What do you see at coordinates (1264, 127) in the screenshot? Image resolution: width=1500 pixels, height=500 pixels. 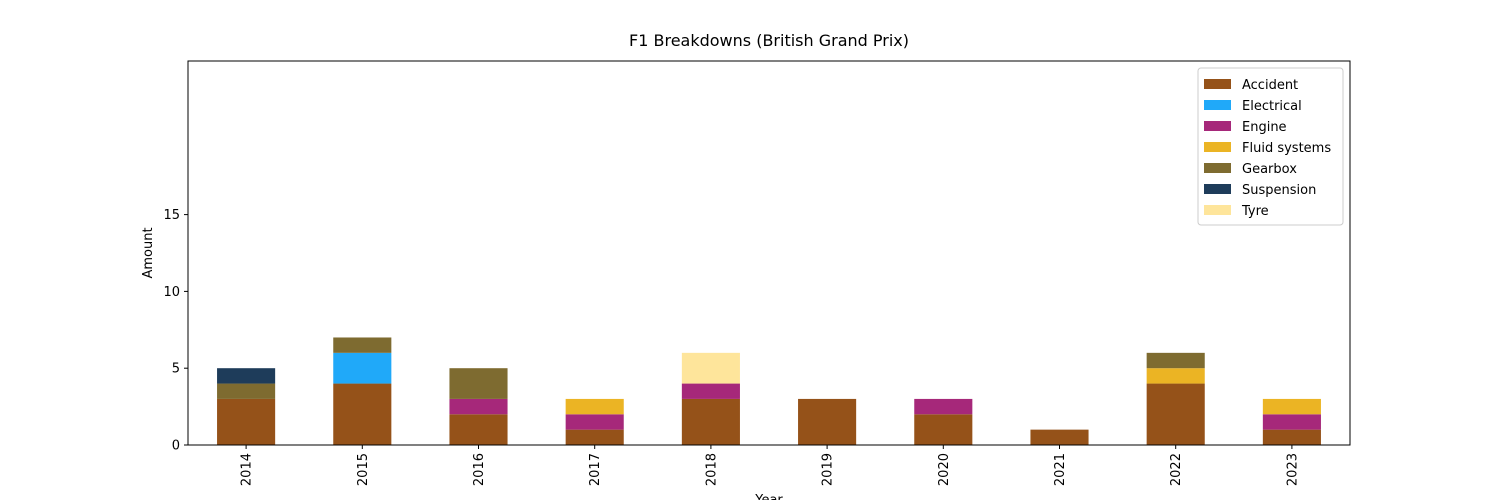 I see `legend-label: Engine` at bounding box center [1264, 127].